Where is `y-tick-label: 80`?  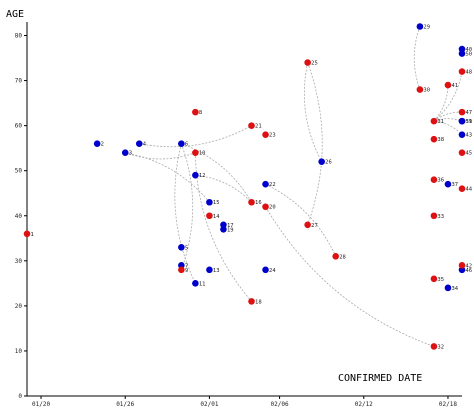
y-tick-label: 80 is located at coordinates (19, 36).